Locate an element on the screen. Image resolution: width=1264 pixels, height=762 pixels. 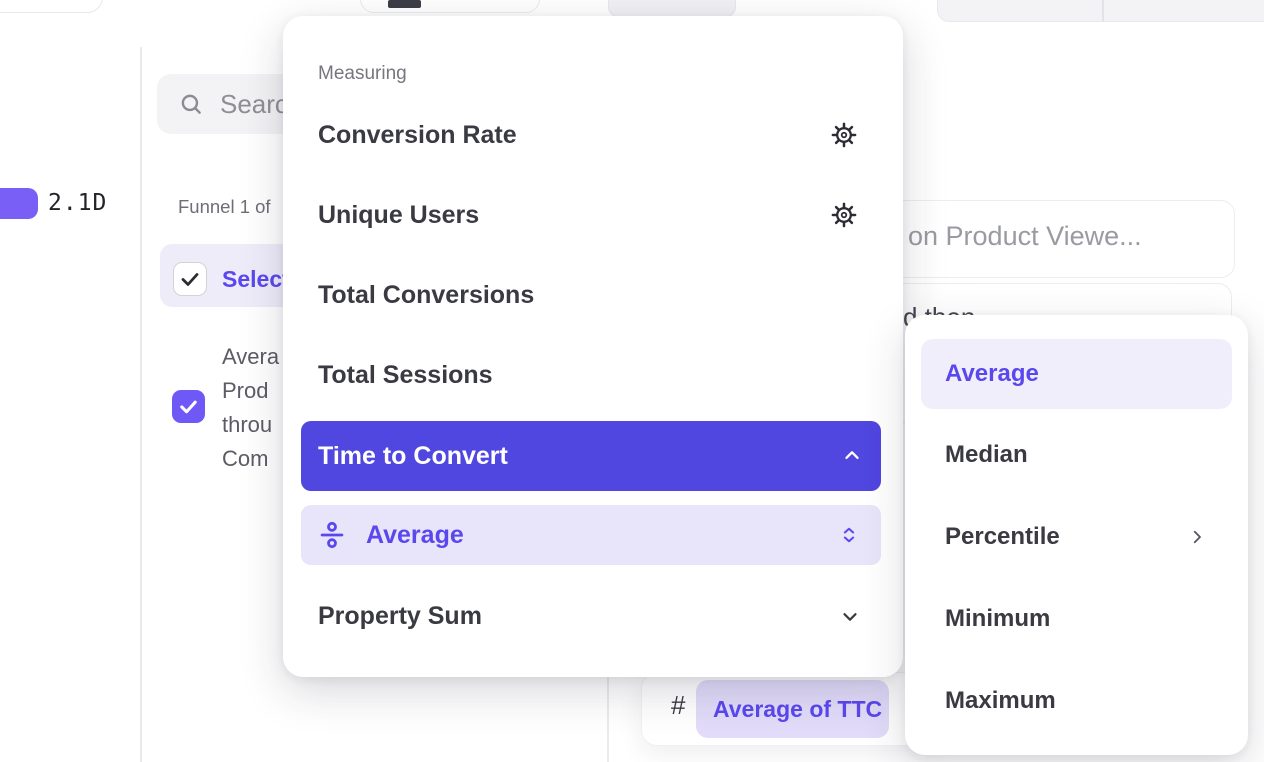
metric-dropdown-button: Average of TTC is located at coordinates (792, 709).